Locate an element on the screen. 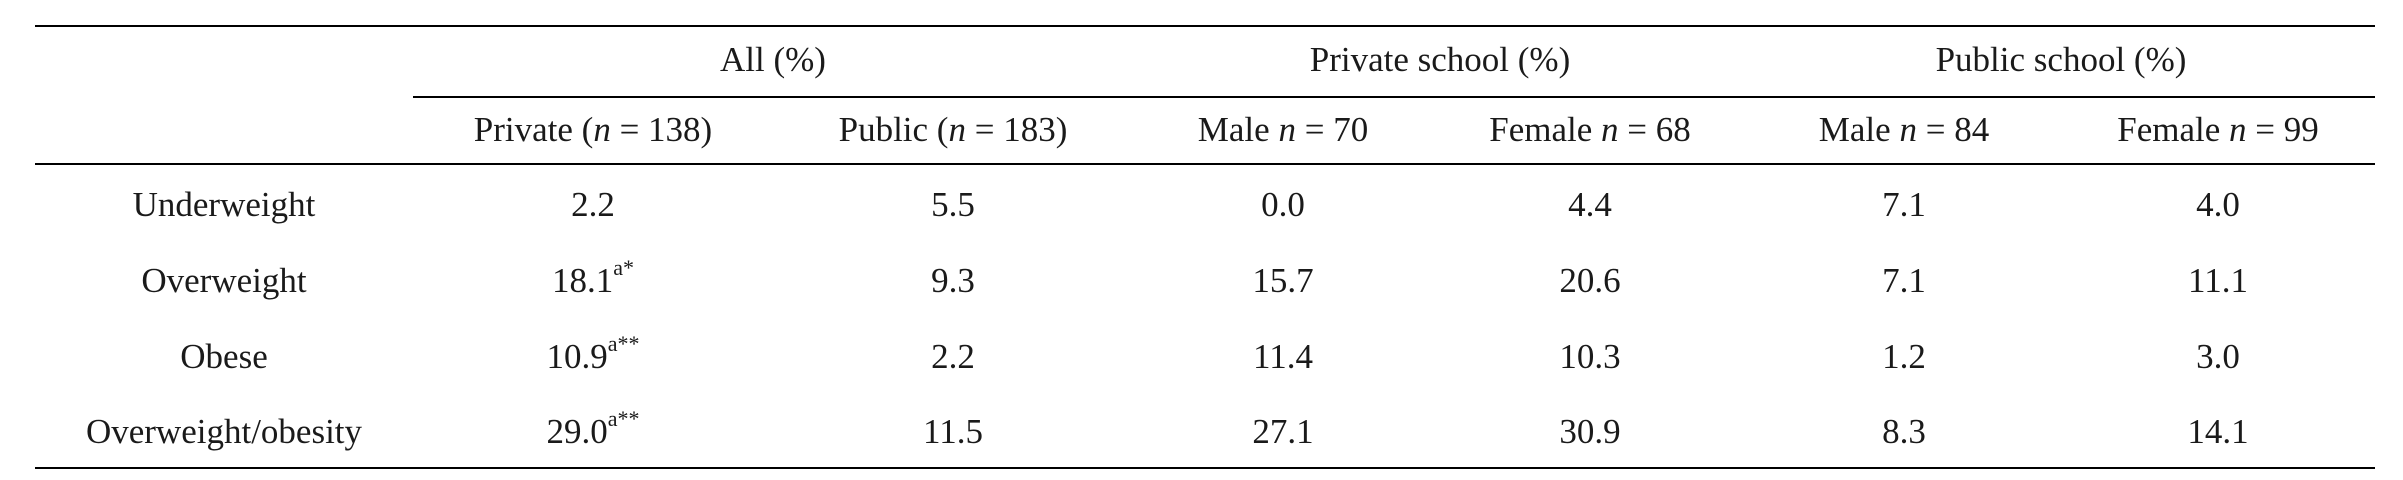  cell-obese-private-male: 11.4 is located at coordinates (1283, 356).